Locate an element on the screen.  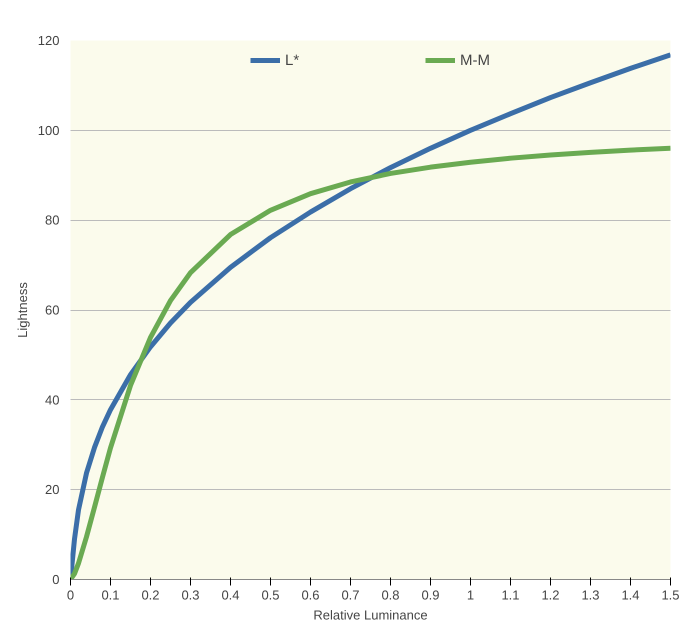
y-tick-label: 100 is located at coordinates (49, 130).